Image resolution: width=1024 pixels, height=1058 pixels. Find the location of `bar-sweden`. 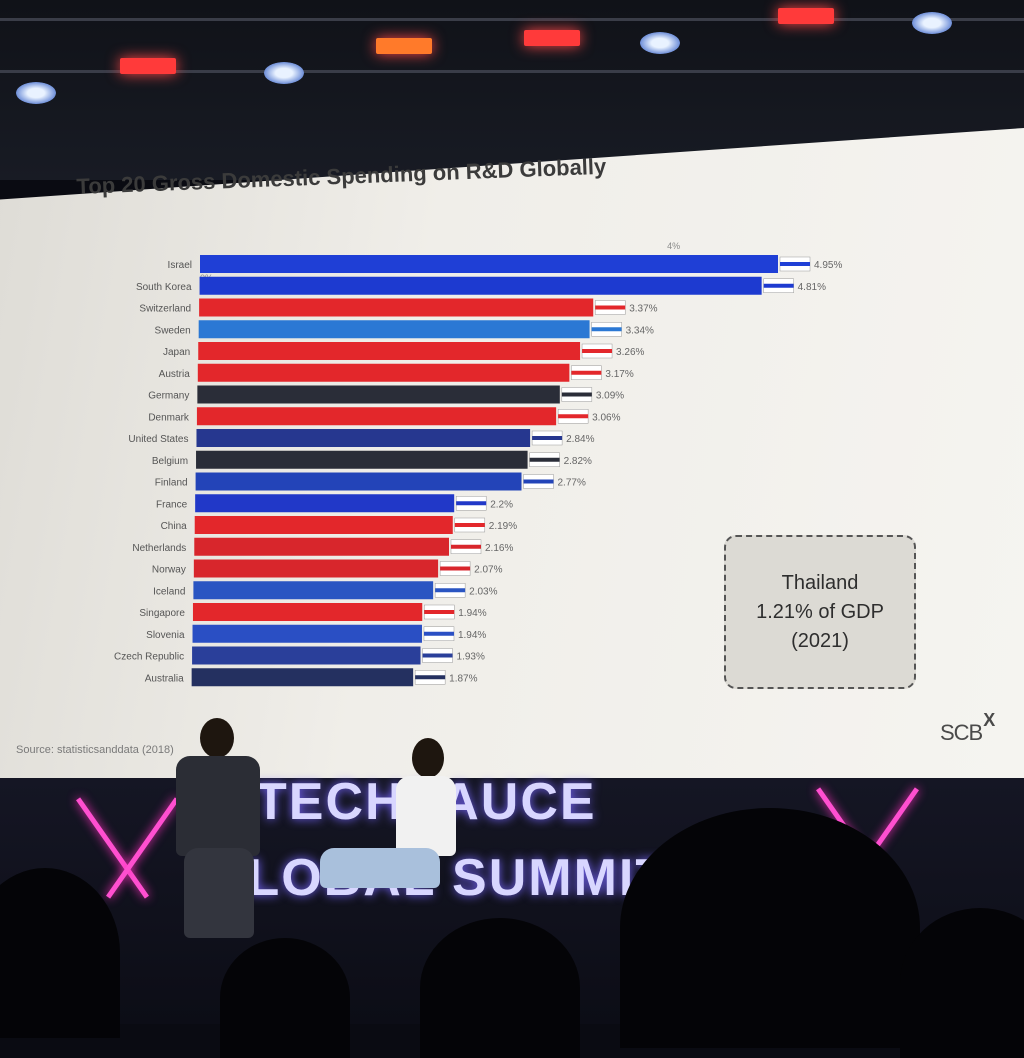

bar-sweden is located at coordinates (394, 329).